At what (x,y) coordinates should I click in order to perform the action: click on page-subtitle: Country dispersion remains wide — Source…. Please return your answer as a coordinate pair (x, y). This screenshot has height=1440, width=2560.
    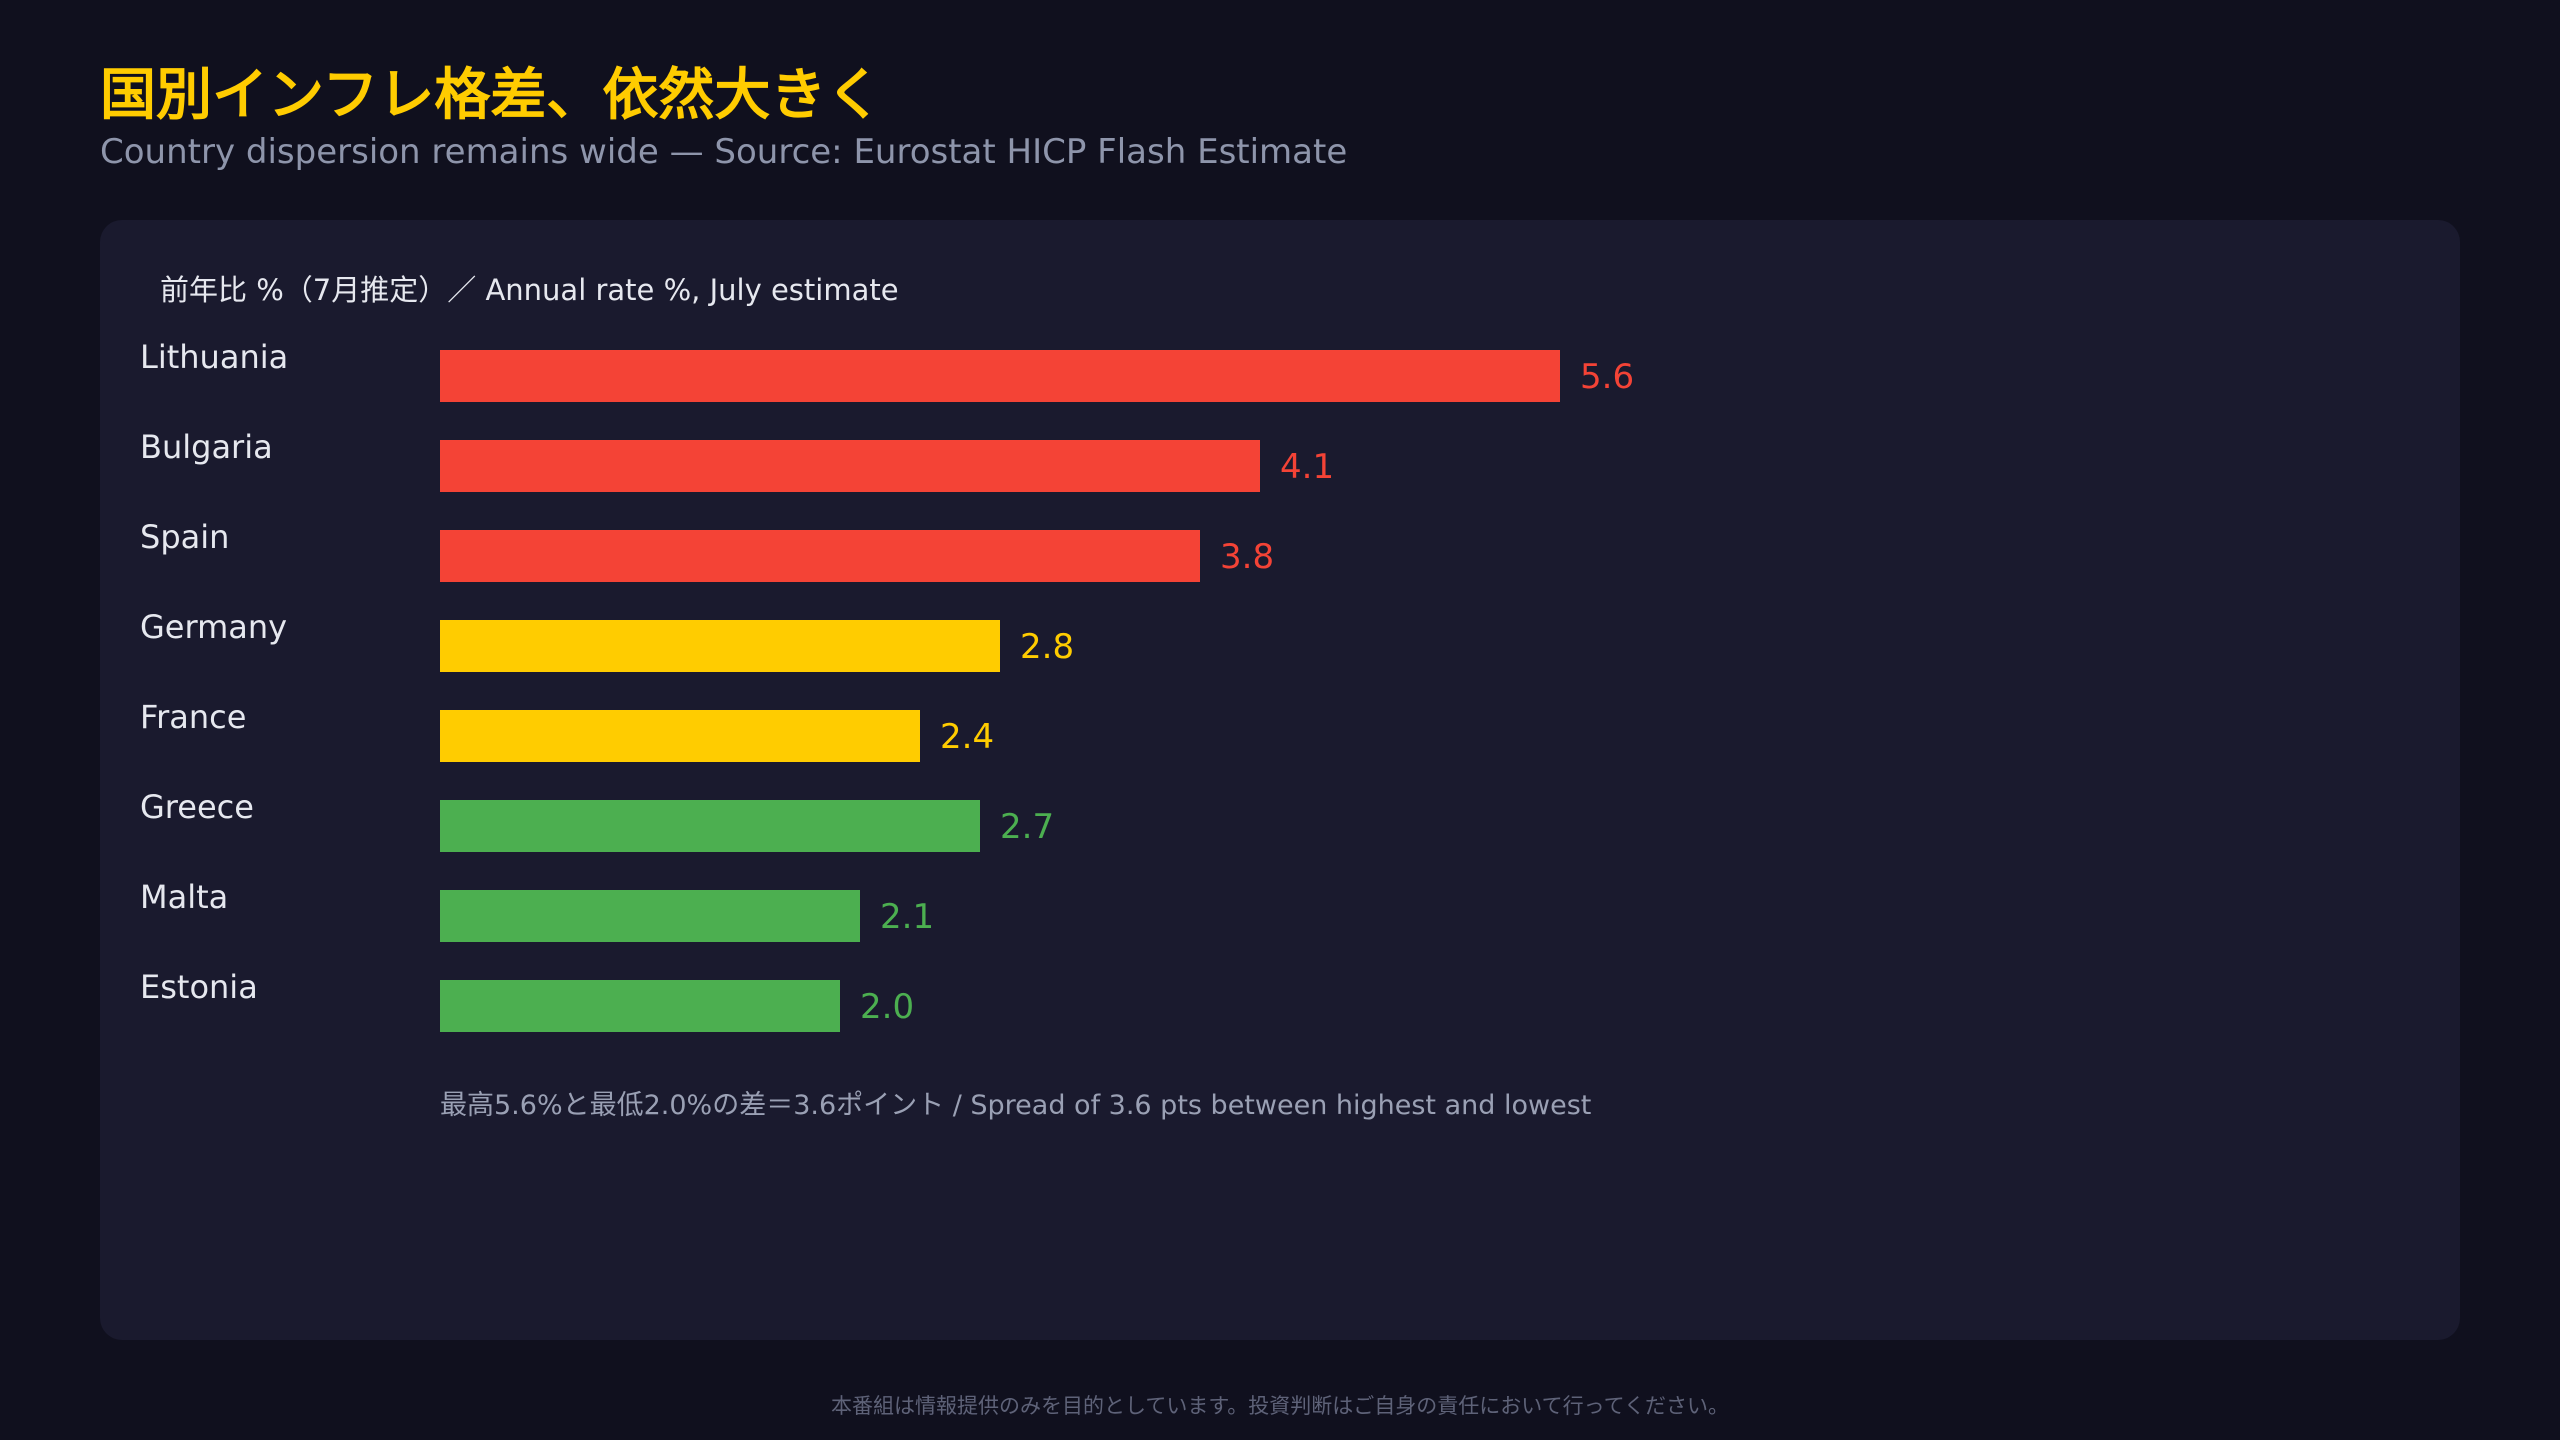
    Looking at the image, I should click on (724, 152).